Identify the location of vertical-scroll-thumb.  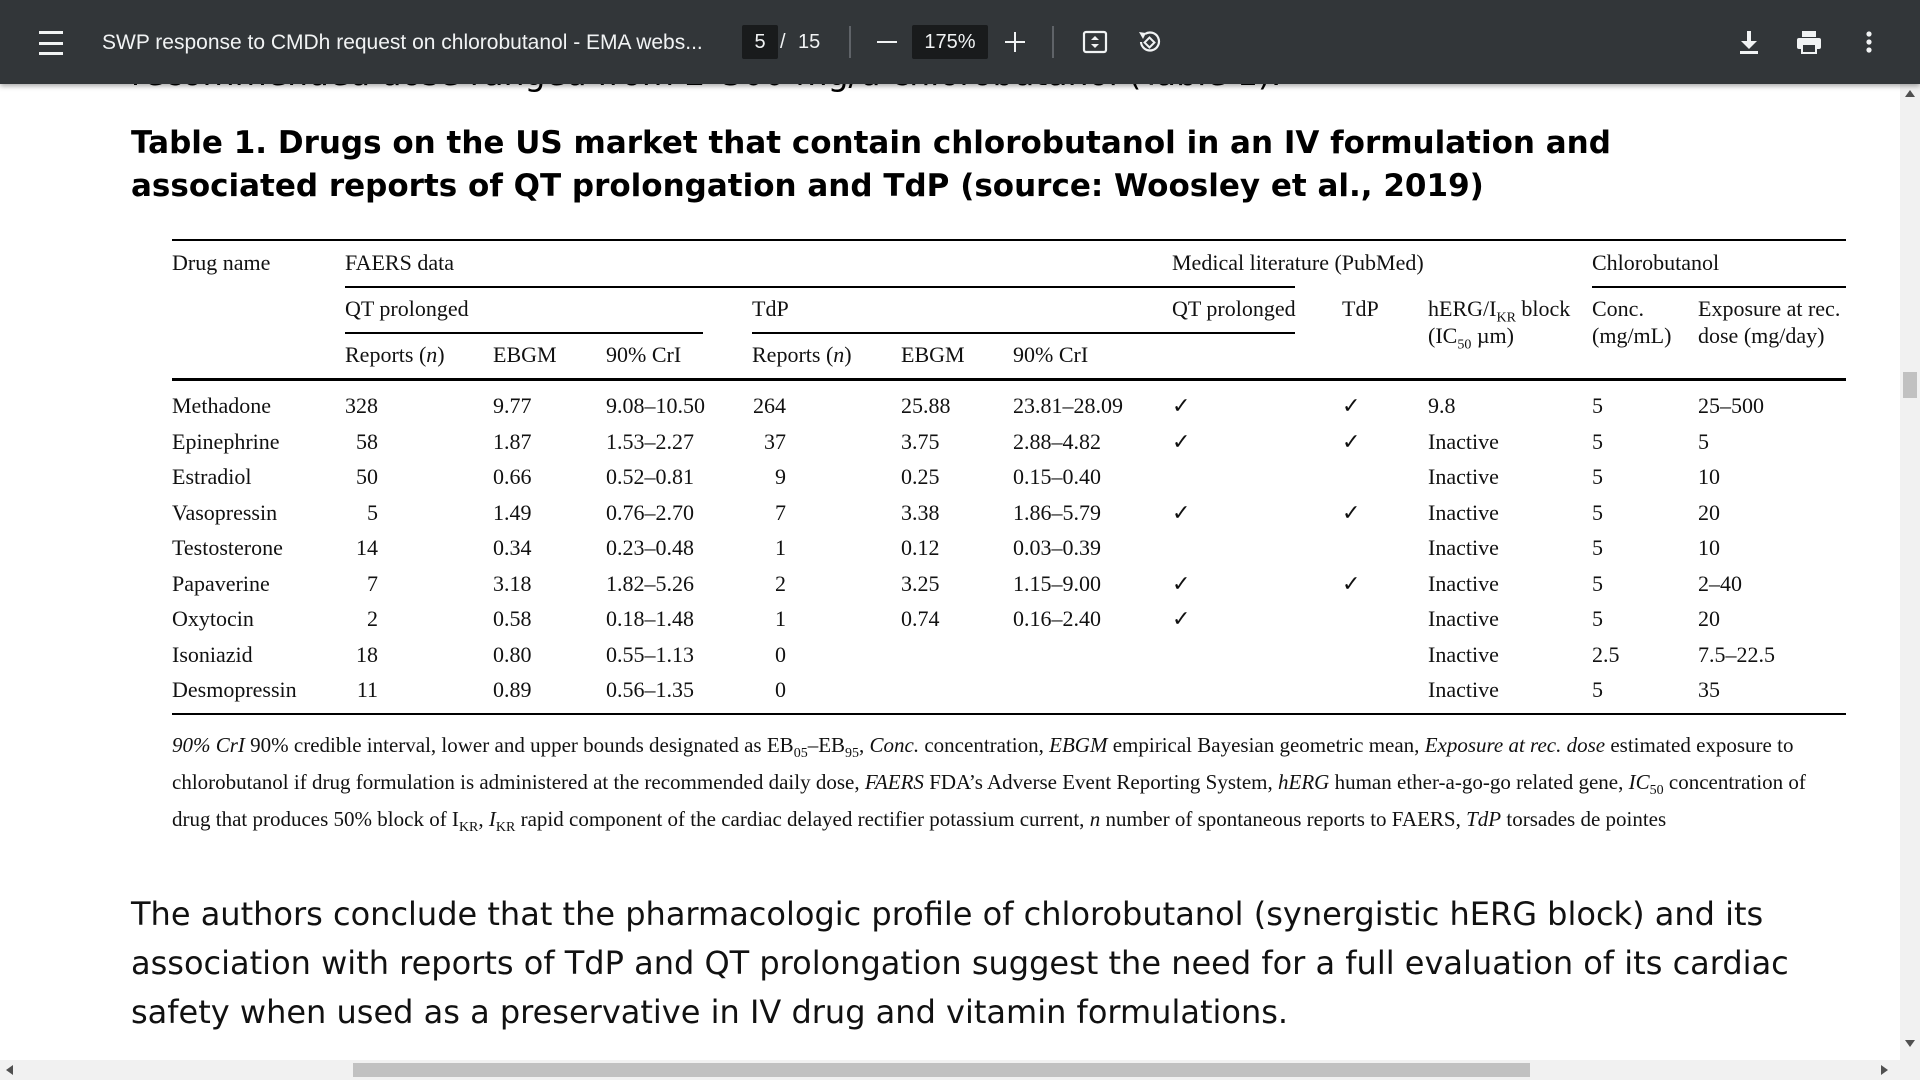
(1910, 385).